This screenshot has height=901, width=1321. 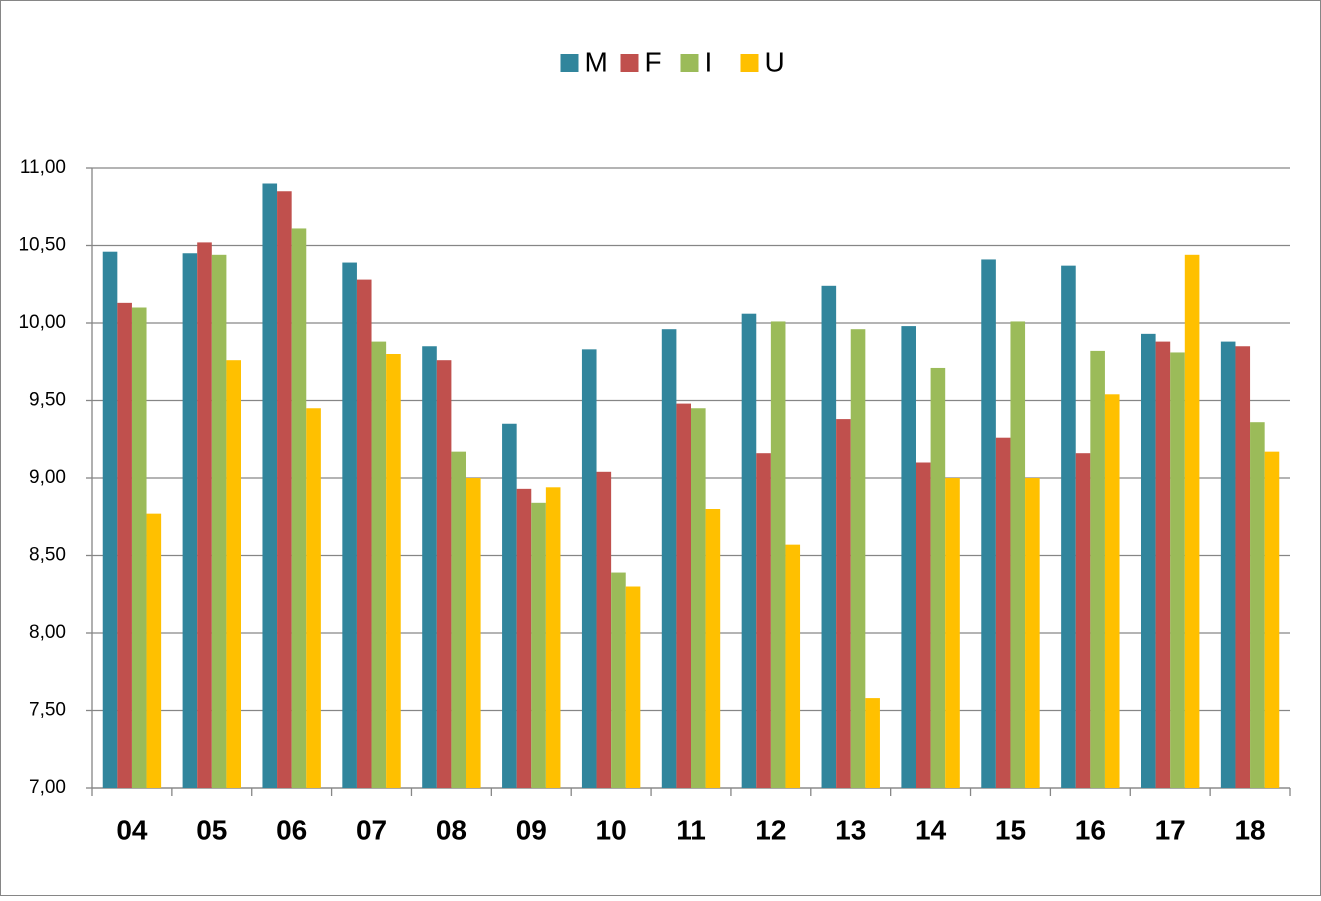 What do you see at coordinates (211, 829) in the screenshot?
I see `x-tick-label: 05` at bounding box center [211, 829].